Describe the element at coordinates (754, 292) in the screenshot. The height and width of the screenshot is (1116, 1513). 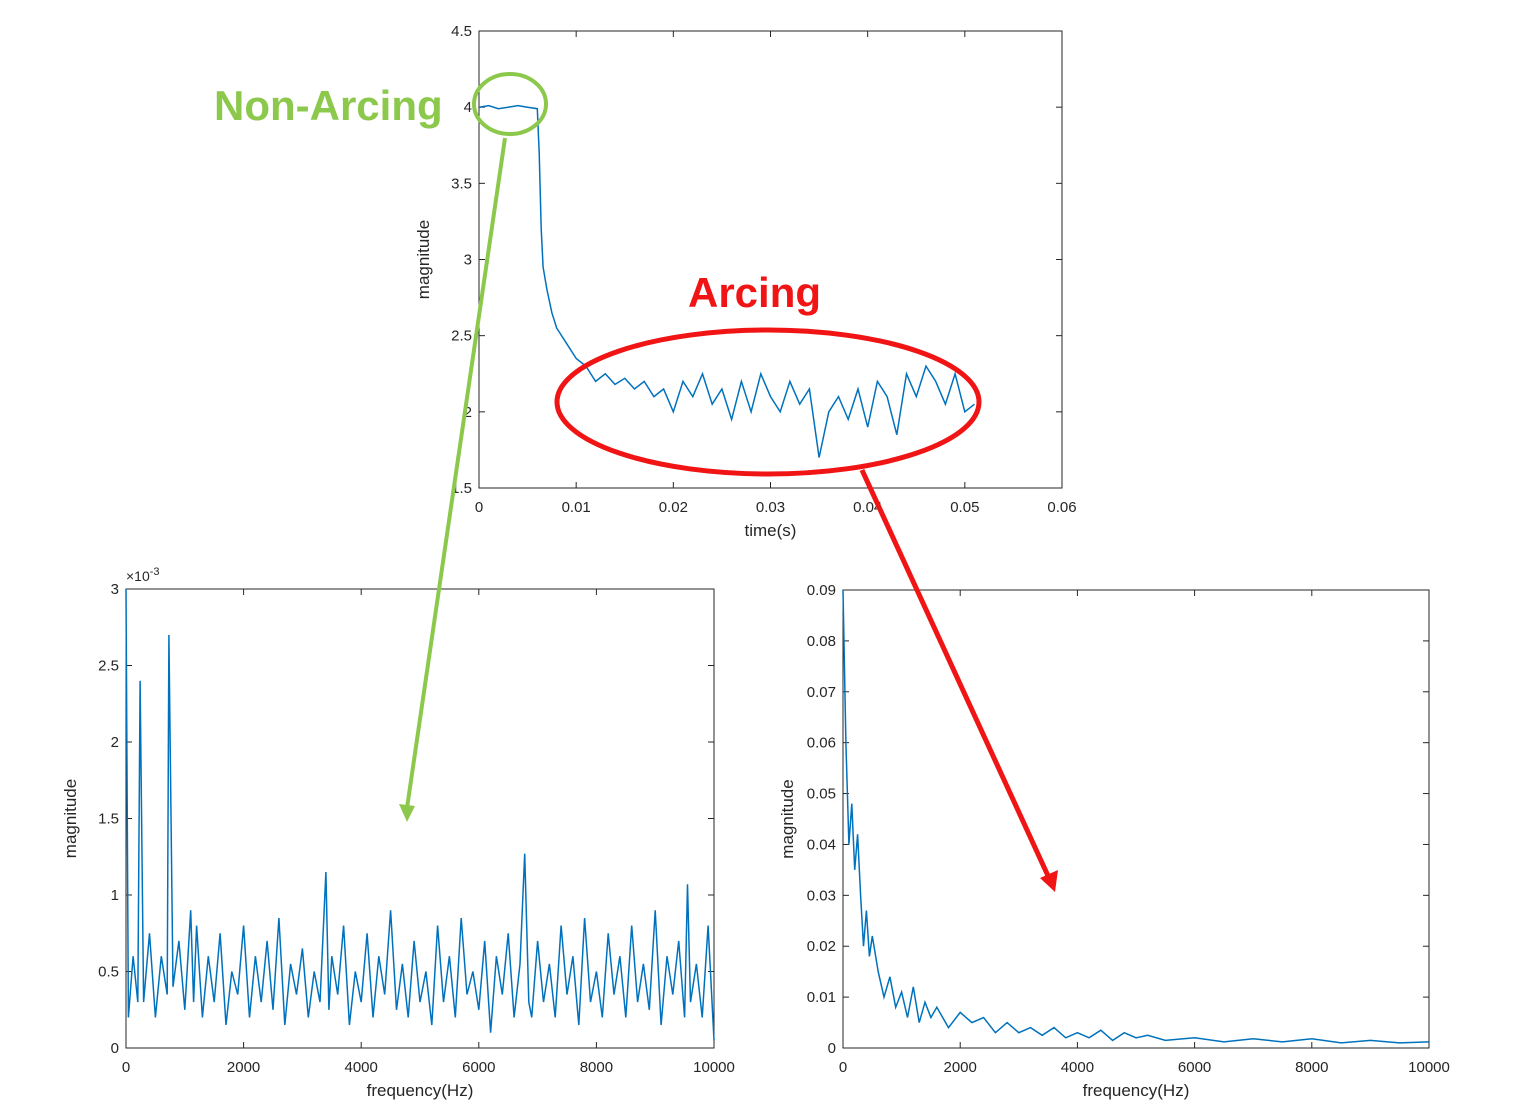
I see `arcing-label: Arcing` at that location.